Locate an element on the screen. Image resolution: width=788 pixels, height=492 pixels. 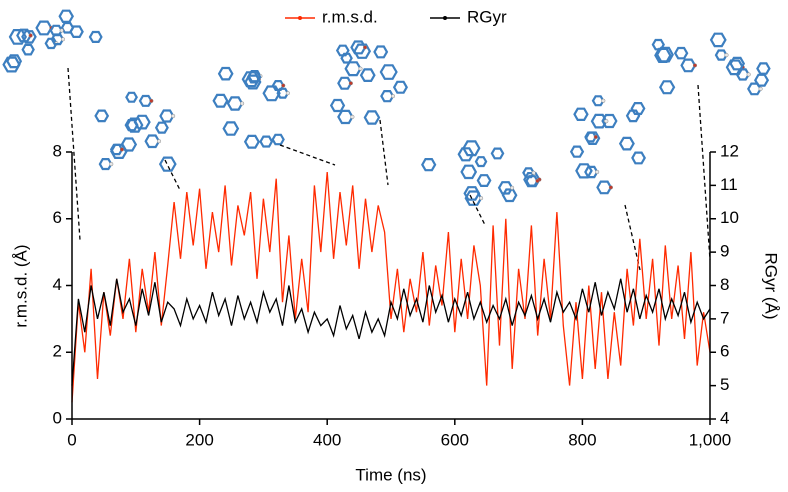
x-tick-label: 200 is located at coordinates (199, 439).